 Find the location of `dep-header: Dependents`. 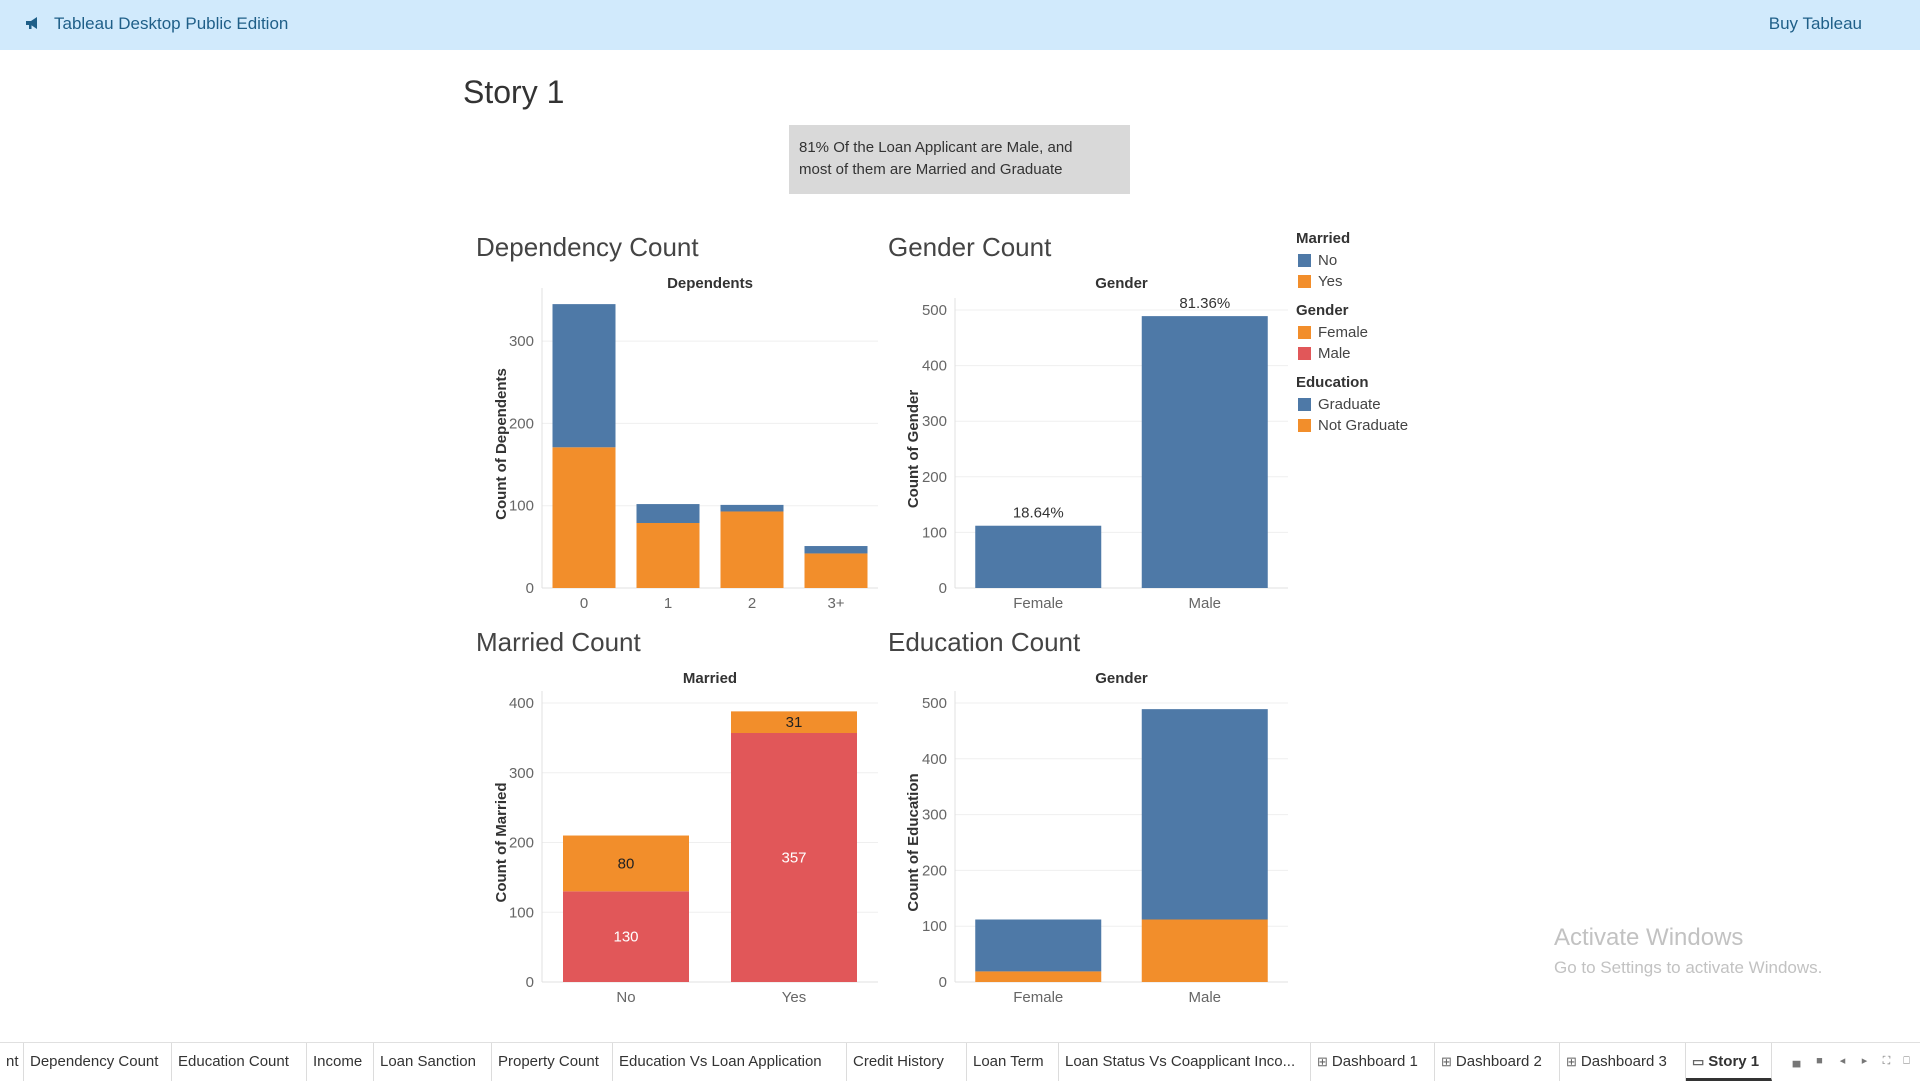

dep-header: Dependents is located at coordinates (710, 283).